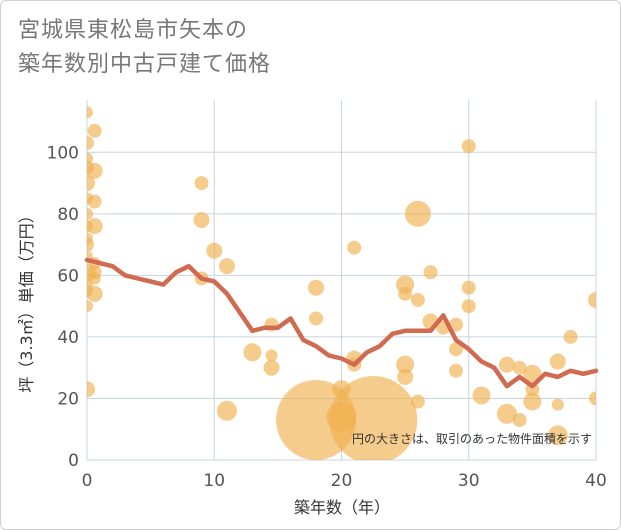  I want to click on y-tick-label-1: 20, so click(68, 399).